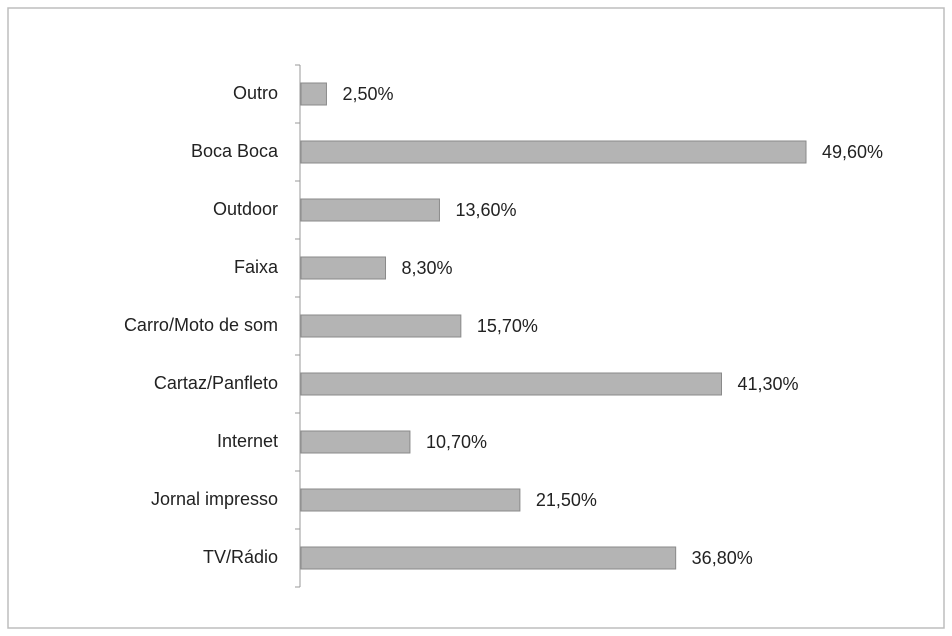 This screenshot has width=952, height=636. I want to click on value-label: 15,70%, so click(507, 326).